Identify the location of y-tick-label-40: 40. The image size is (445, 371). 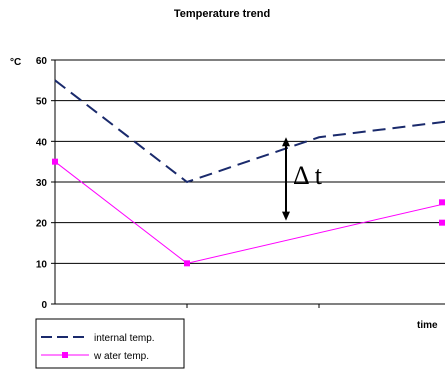
(42, 142).